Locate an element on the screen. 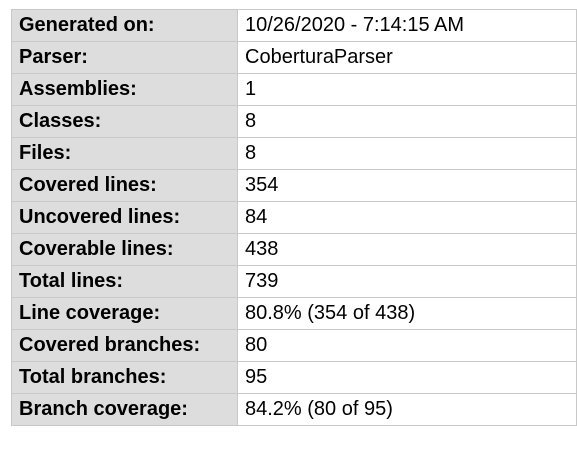  generated-on-label: Generated on: is located at coordinates (124, 25).